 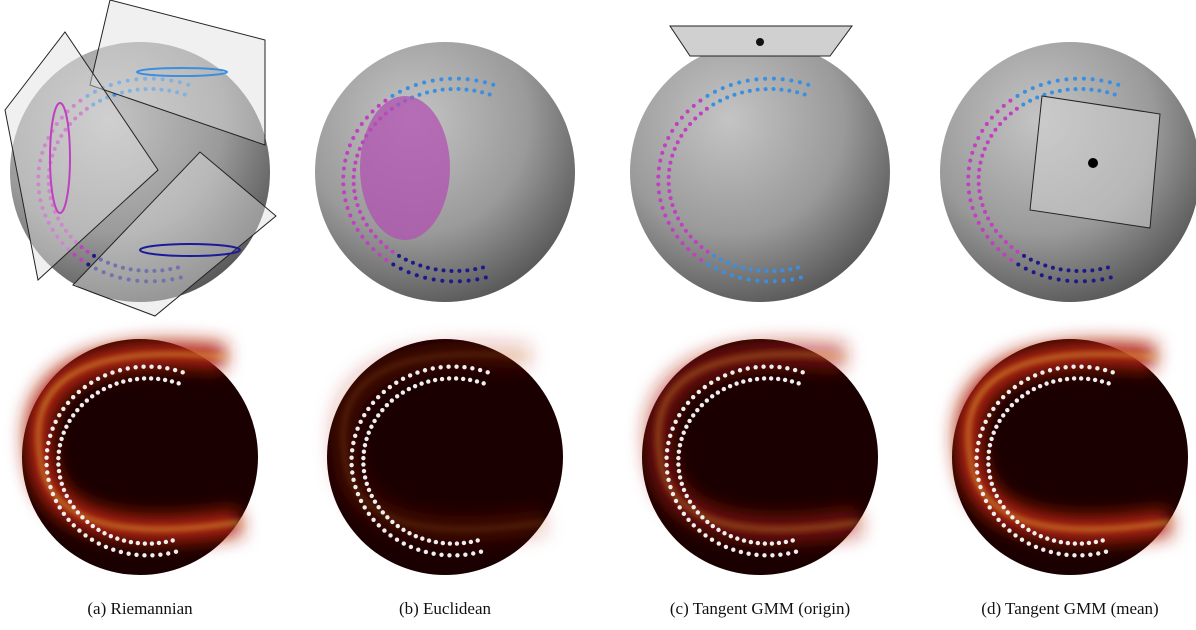 I want to click on density-core, so click(x=138, y=442).